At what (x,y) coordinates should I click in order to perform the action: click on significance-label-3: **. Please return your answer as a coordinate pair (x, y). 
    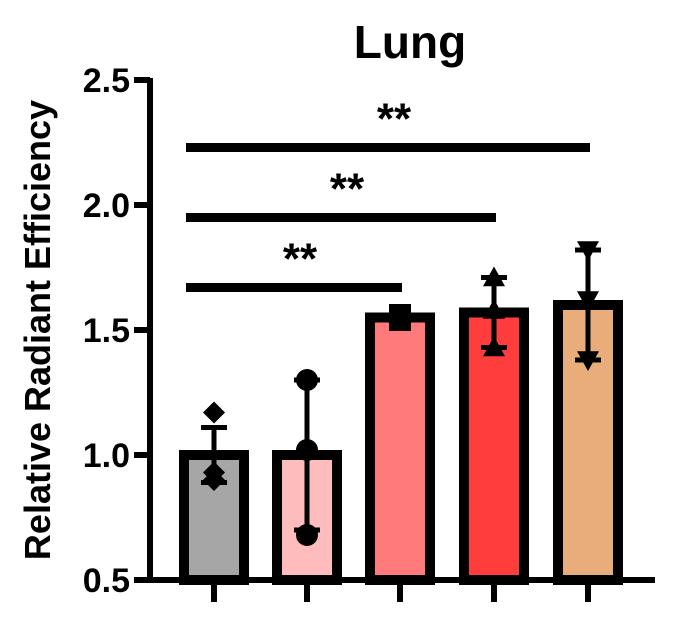
    Looking at the image, I should click on (394, 119).